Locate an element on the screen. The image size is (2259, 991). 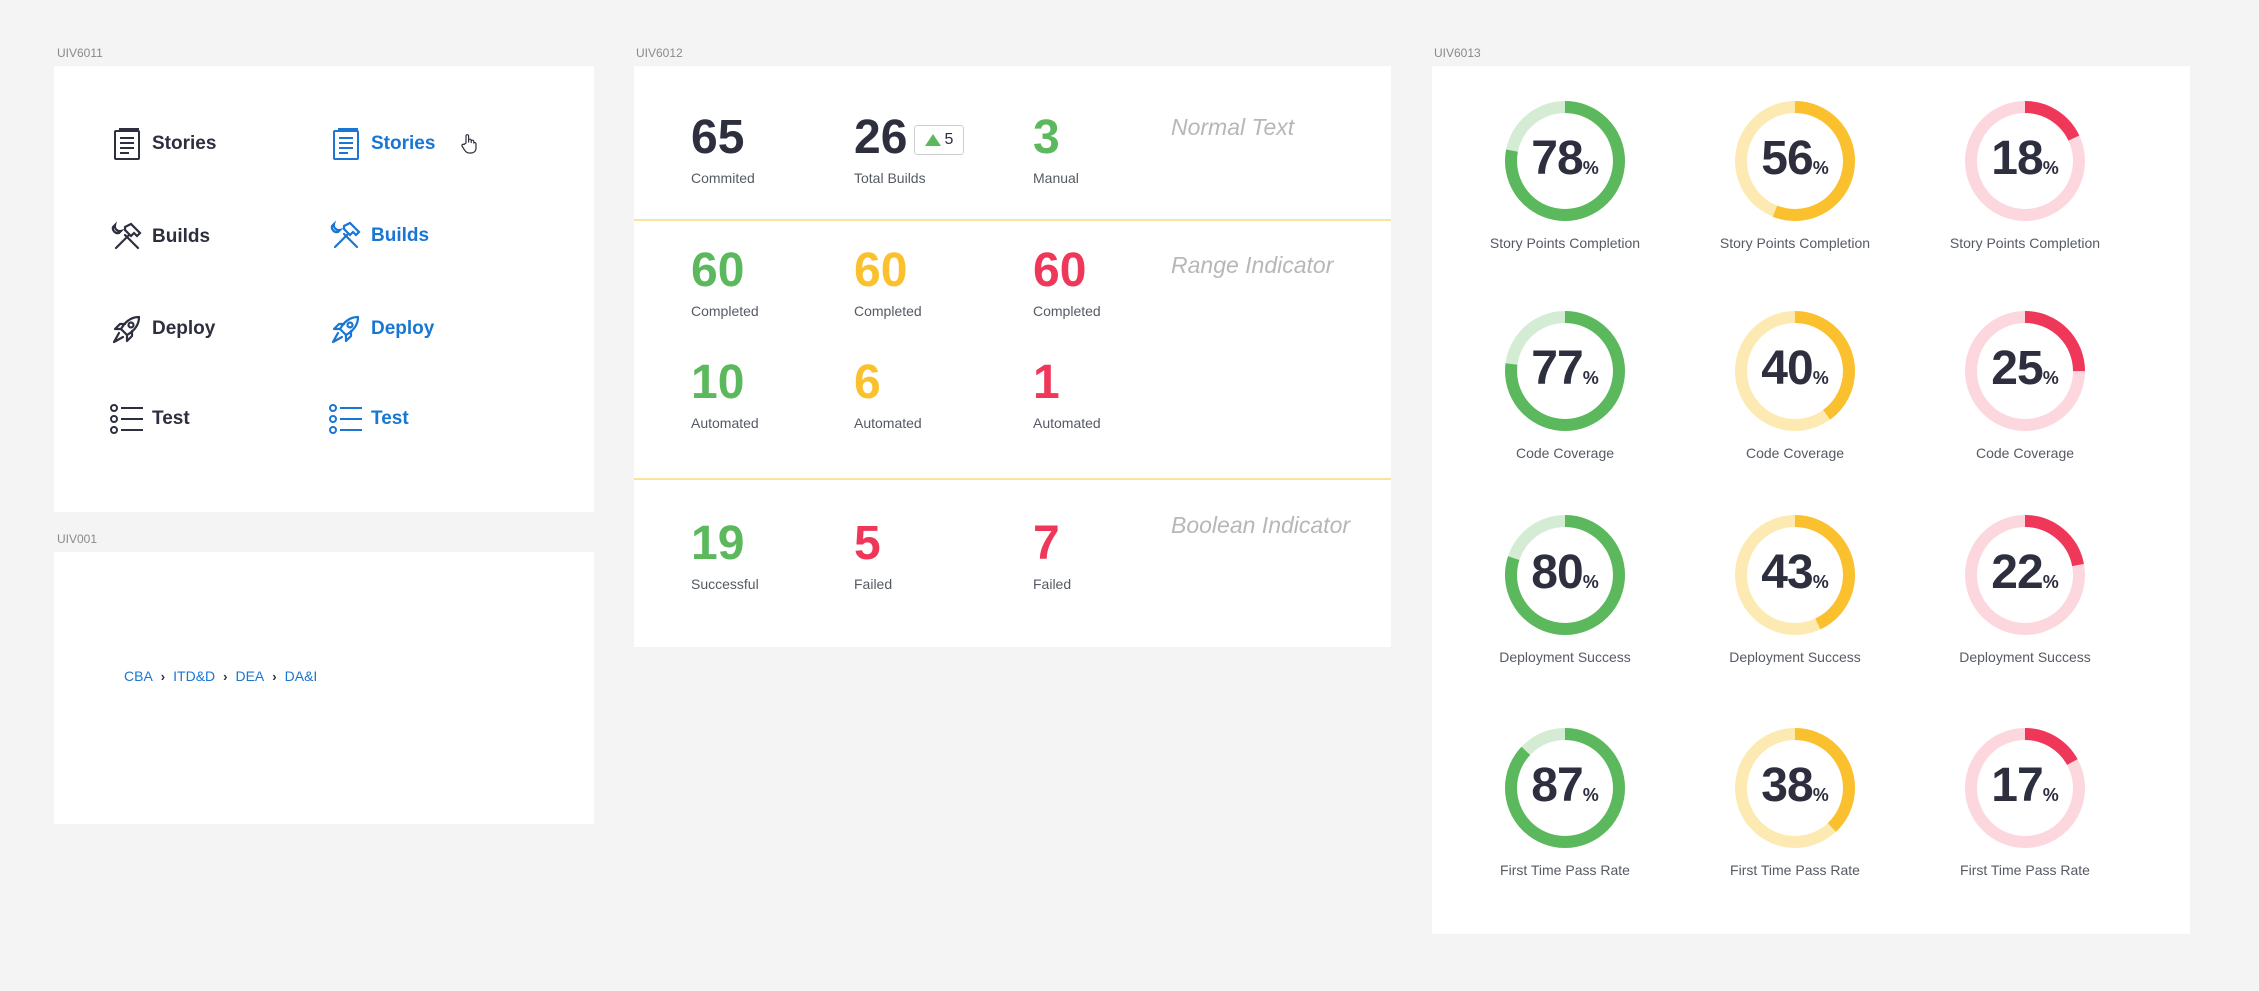
progress-value: 80 is located at coordinates (1557, 572).